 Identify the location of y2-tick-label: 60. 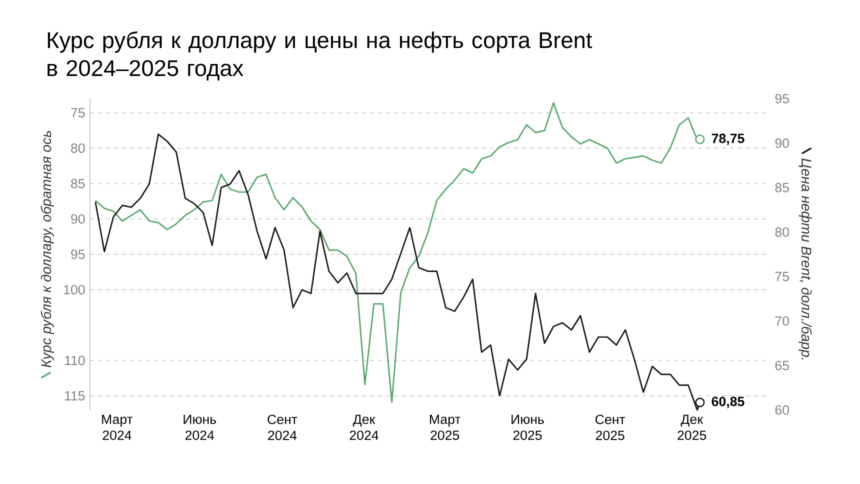
(782, 410).